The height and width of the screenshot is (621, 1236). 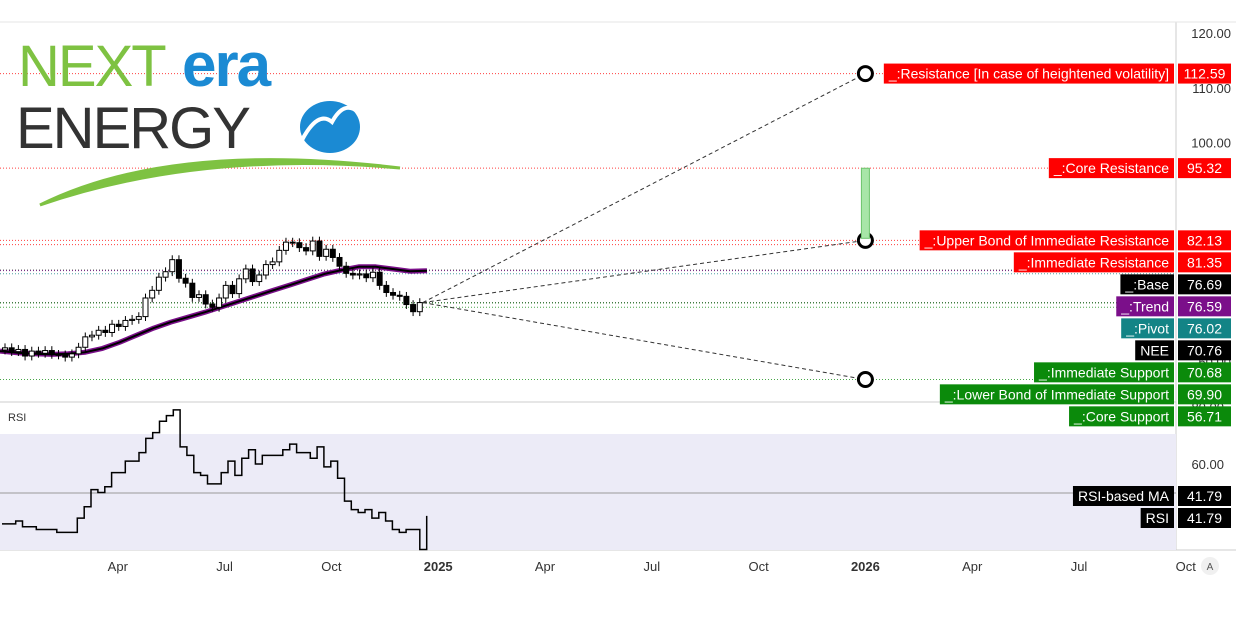 I want to click on rsi-label-text: RSI-based MA, so click(x=1124, y=496).